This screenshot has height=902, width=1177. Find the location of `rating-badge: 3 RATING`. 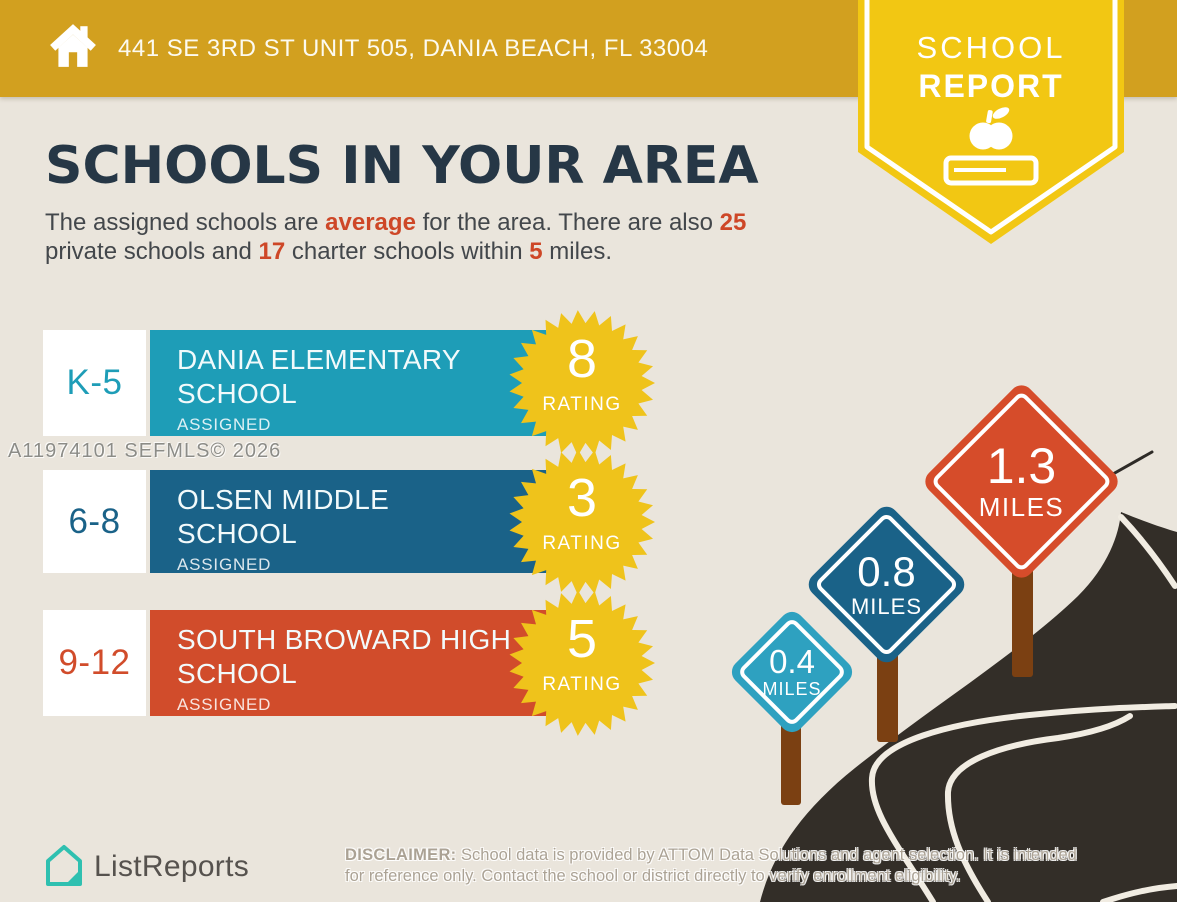

rating-badge: 3 RATING is located at coordinates (582, 522).